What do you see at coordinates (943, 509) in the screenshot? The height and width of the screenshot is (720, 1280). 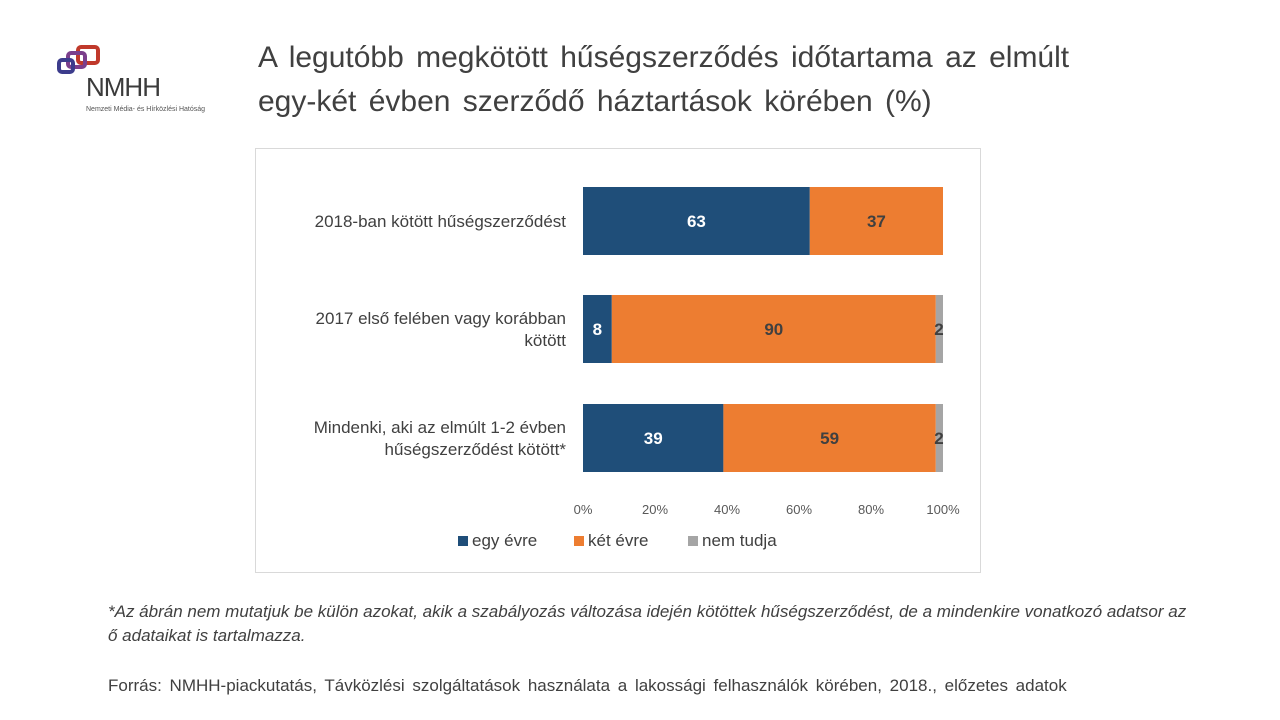 I see `x-tick-label: 100%` at bounding box center [943, 509].